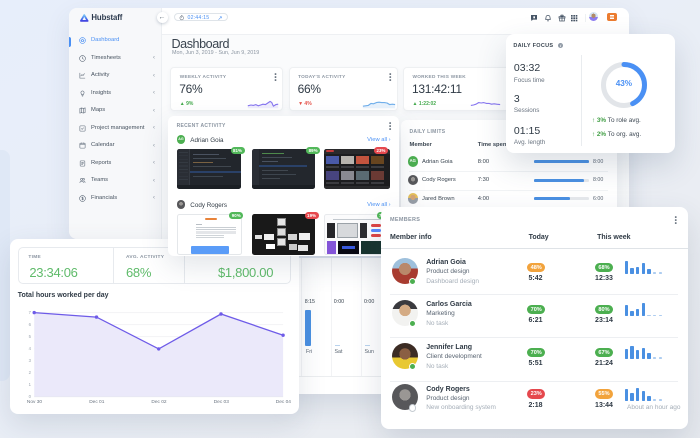 The width and height of the screenshot is (700, 438). What do you see at coordinates (30, 385) in the screenshot?
I see `svg-text: 1` at bounding box center [30, 385].